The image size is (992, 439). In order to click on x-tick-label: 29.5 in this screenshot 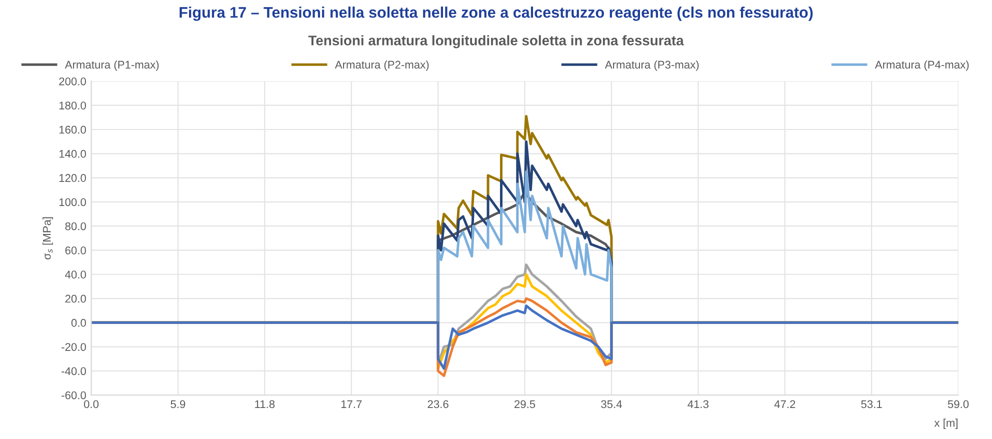, I will do `click(525, 404)`.